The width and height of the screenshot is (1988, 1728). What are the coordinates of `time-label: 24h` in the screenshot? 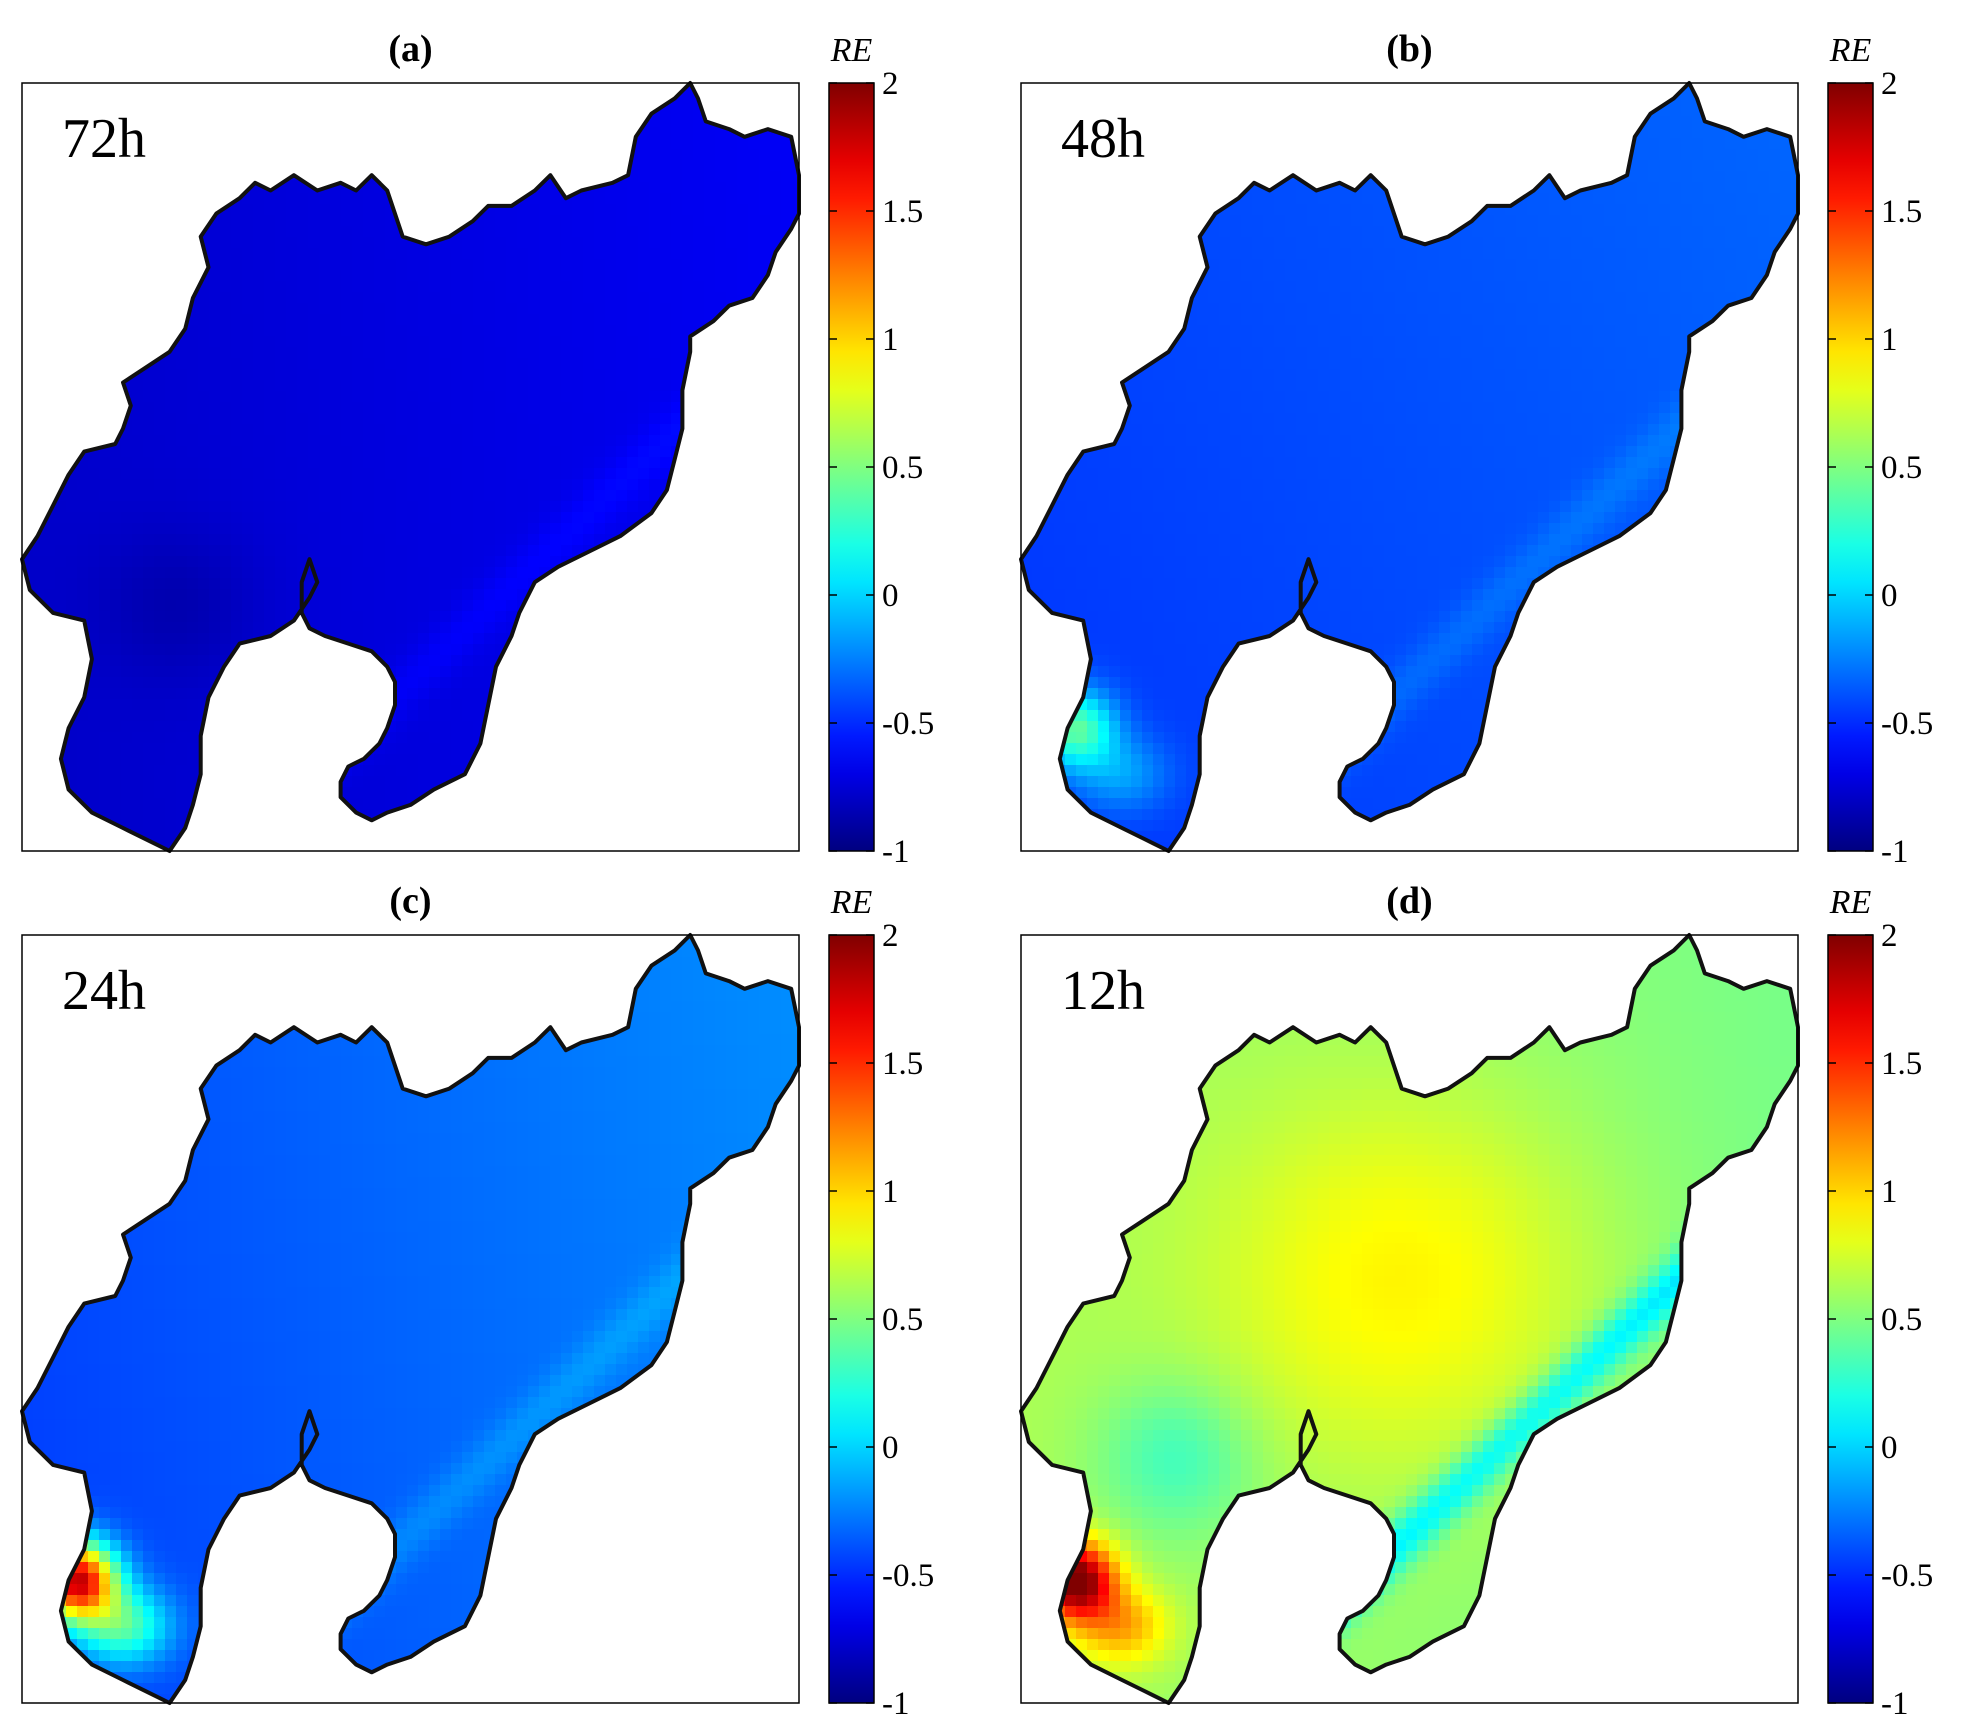 It's located at (104, 991).